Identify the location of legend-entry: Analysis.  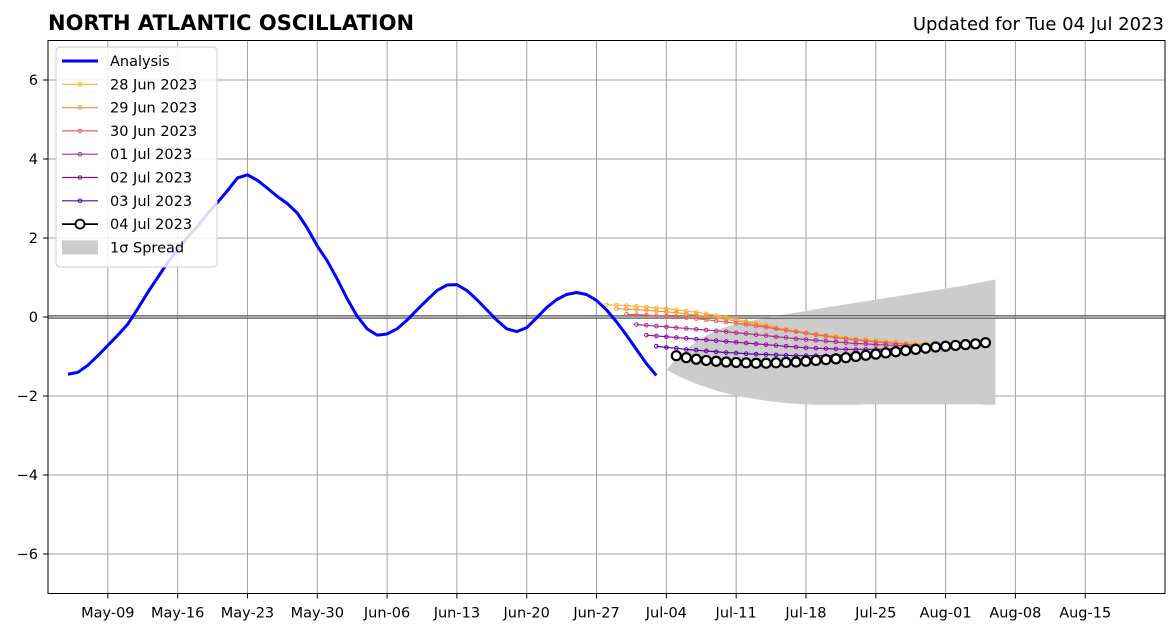
(116, 62).